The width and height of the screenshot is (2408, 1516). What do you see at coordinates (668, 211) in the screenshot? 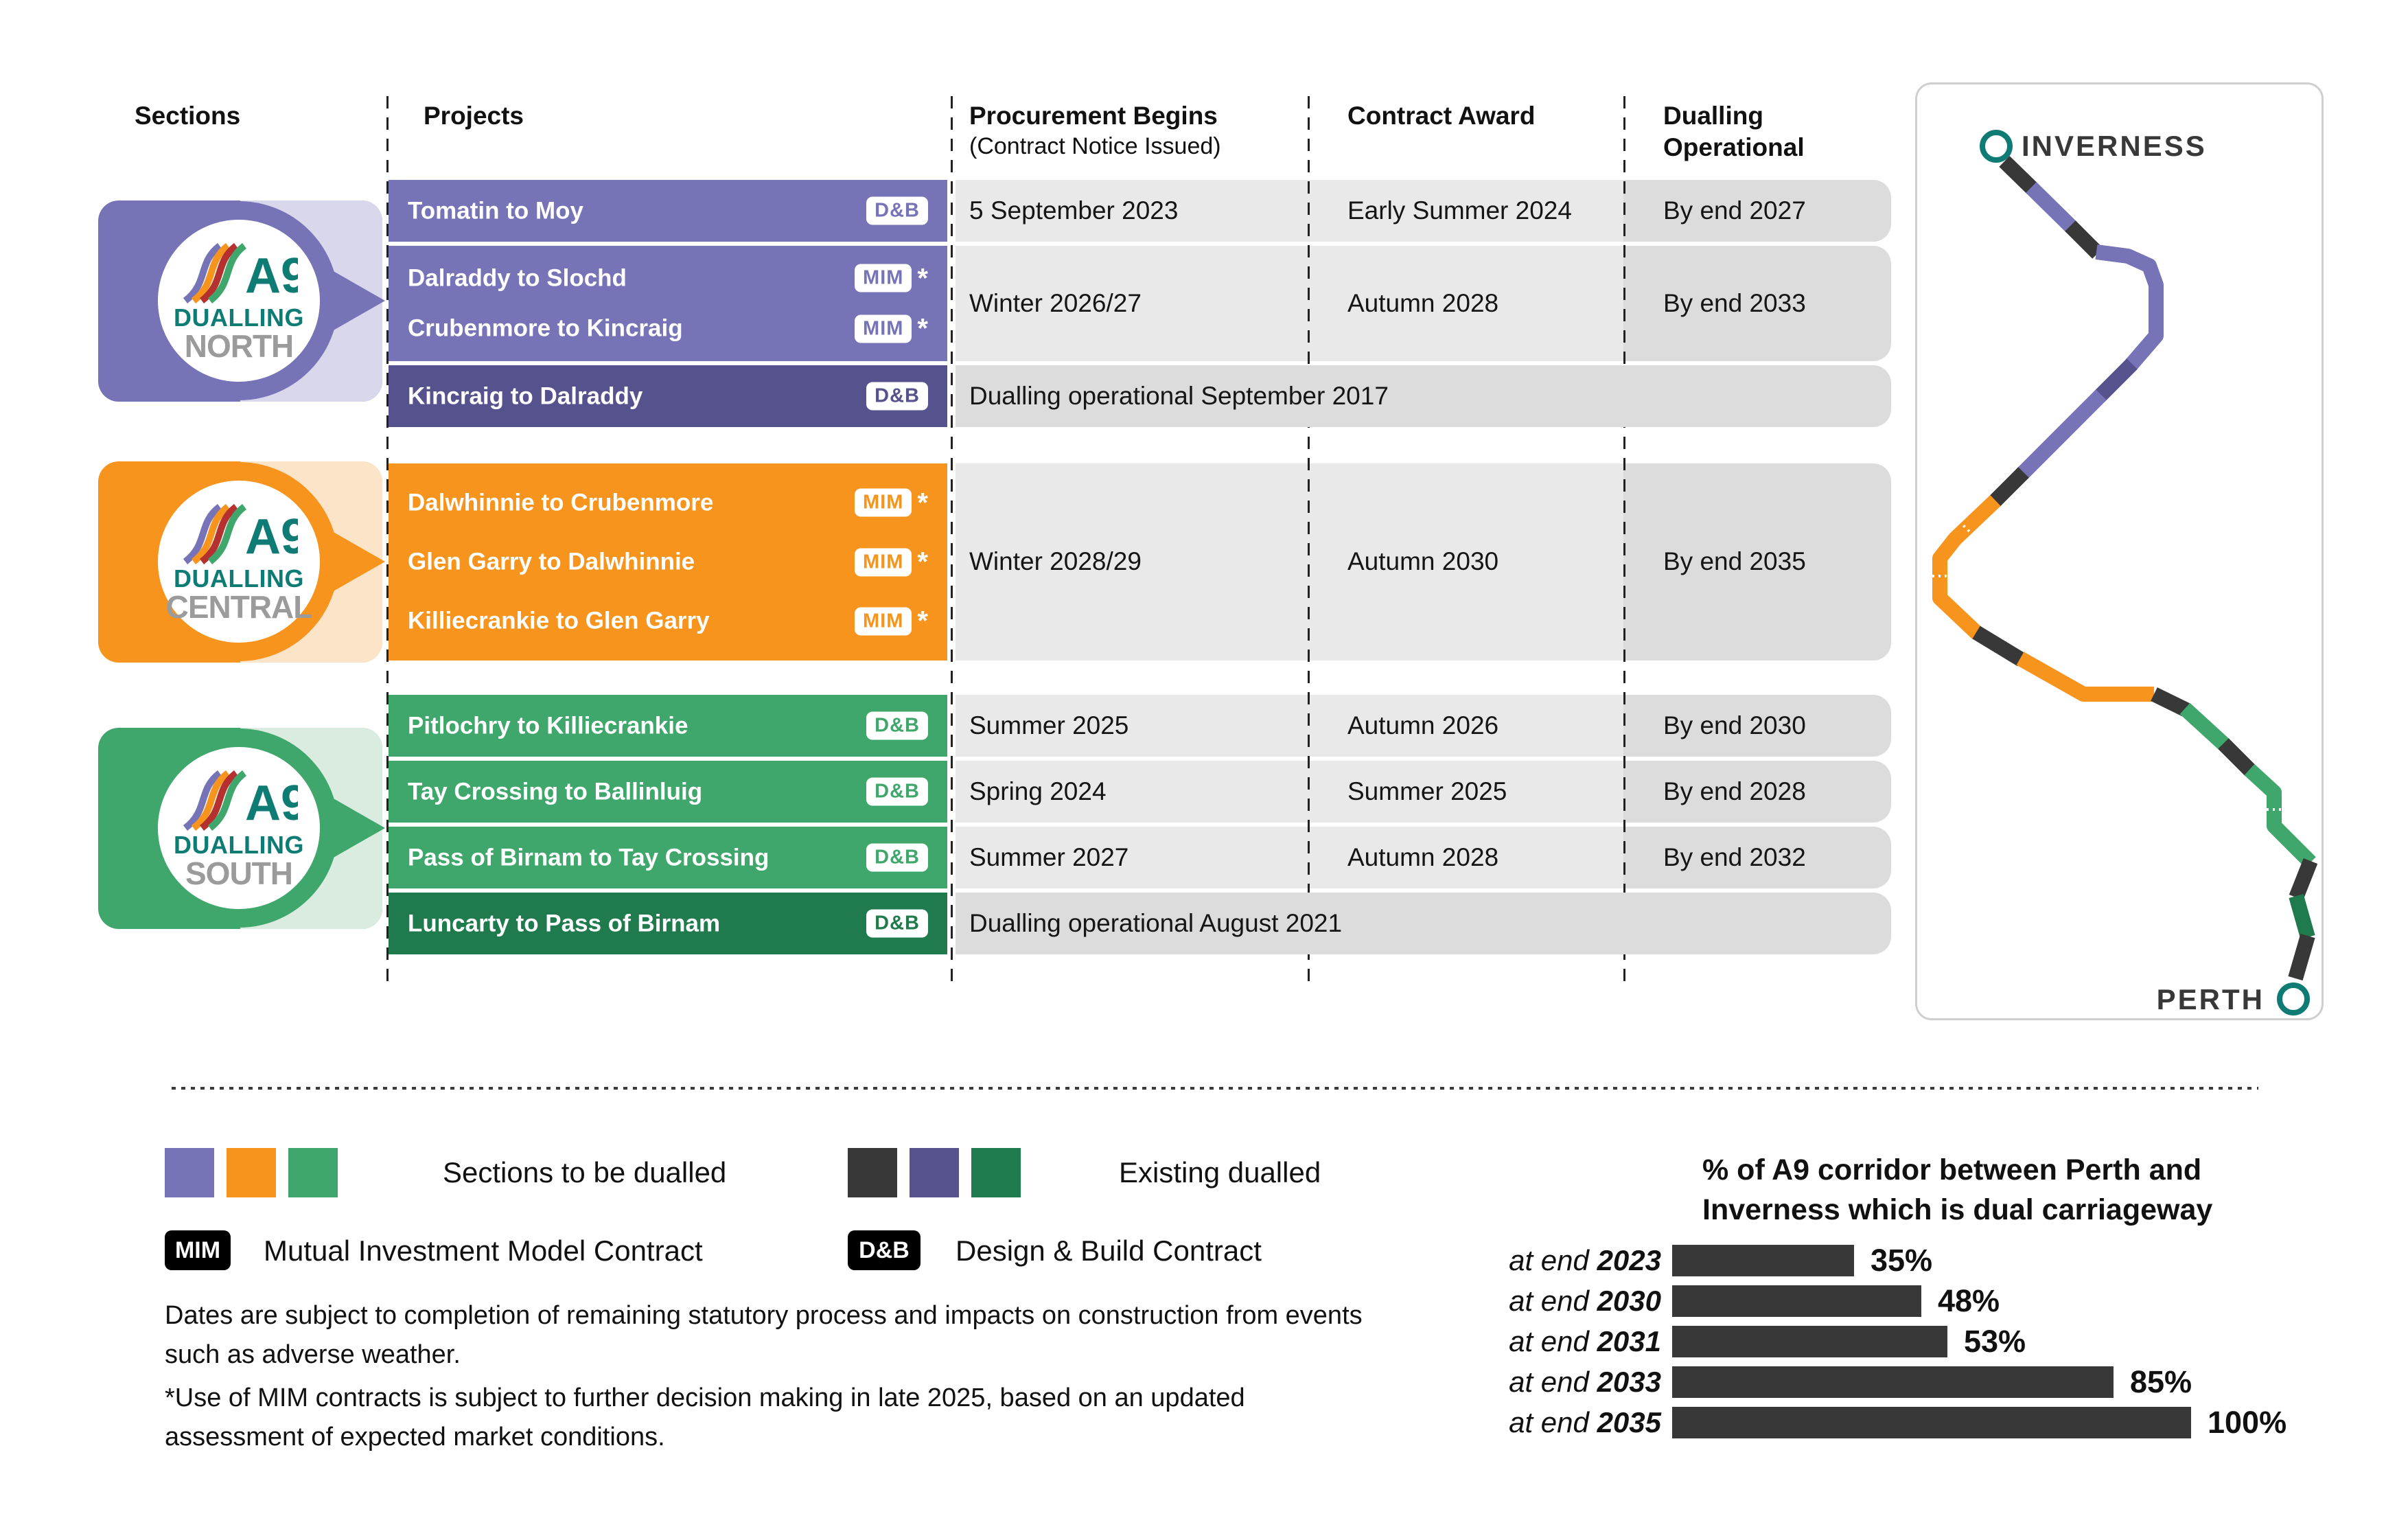
I see `project-row-tomatin-moy: Tomatin to Moy D&B` at bounding box center [668, 211].